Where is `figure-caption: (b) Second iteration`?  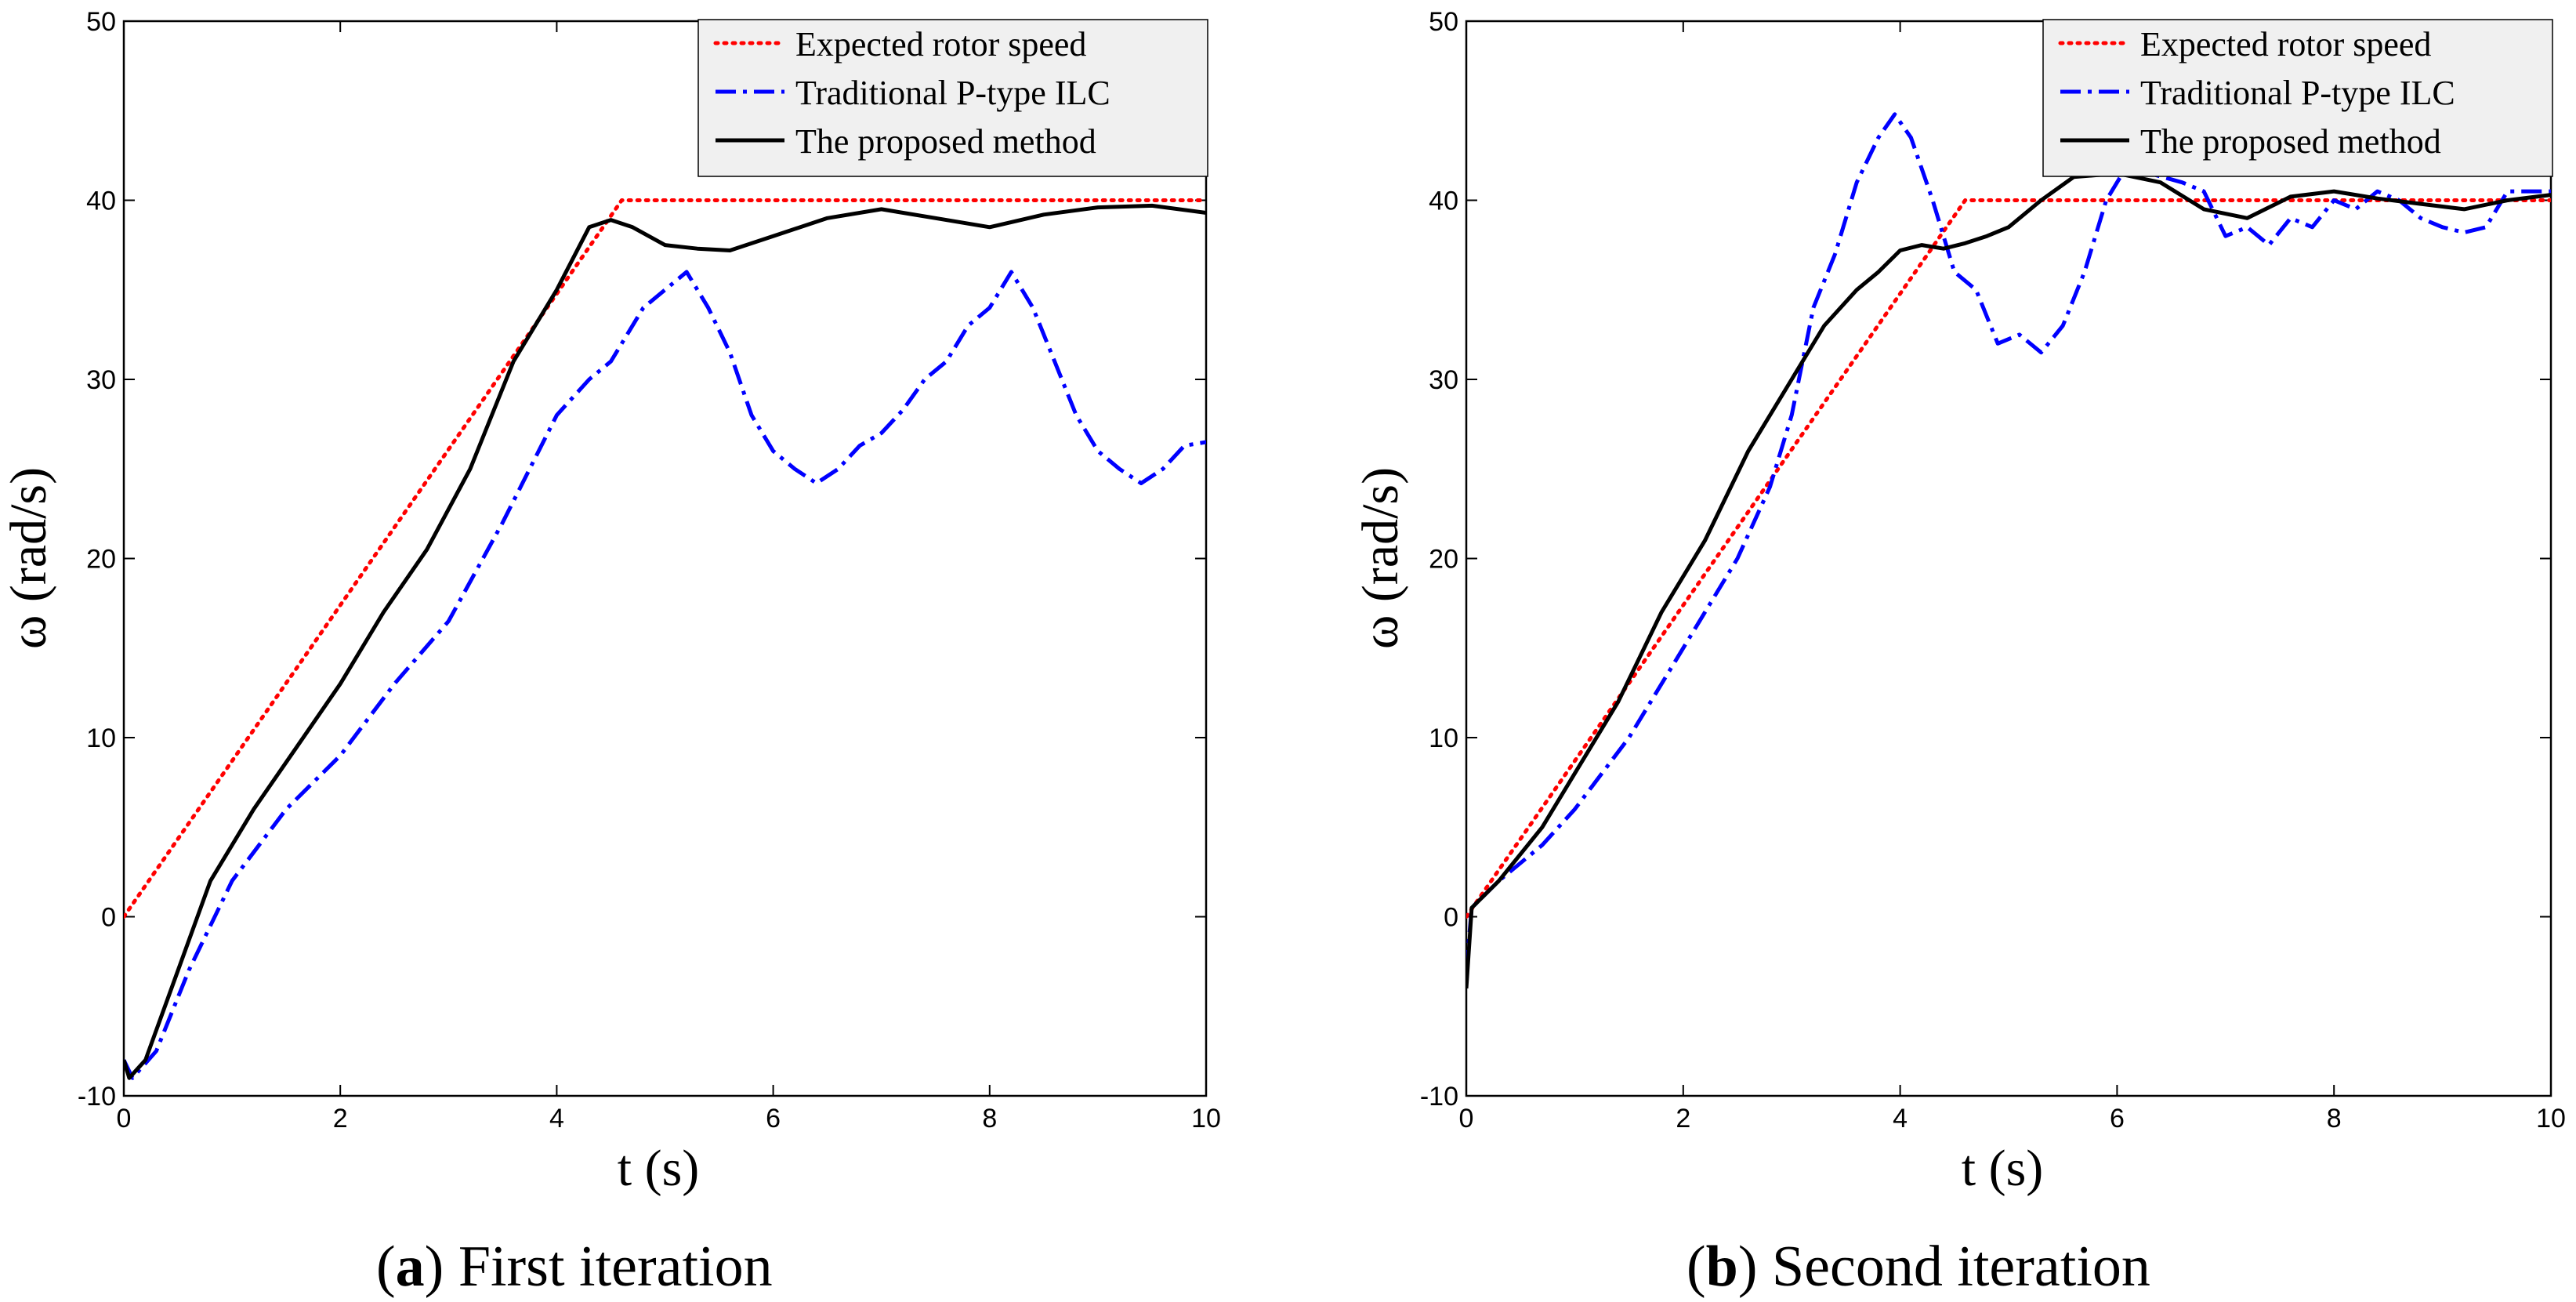
figure-caption: (b) Second iteration is located at coordinates (1918, 1267).